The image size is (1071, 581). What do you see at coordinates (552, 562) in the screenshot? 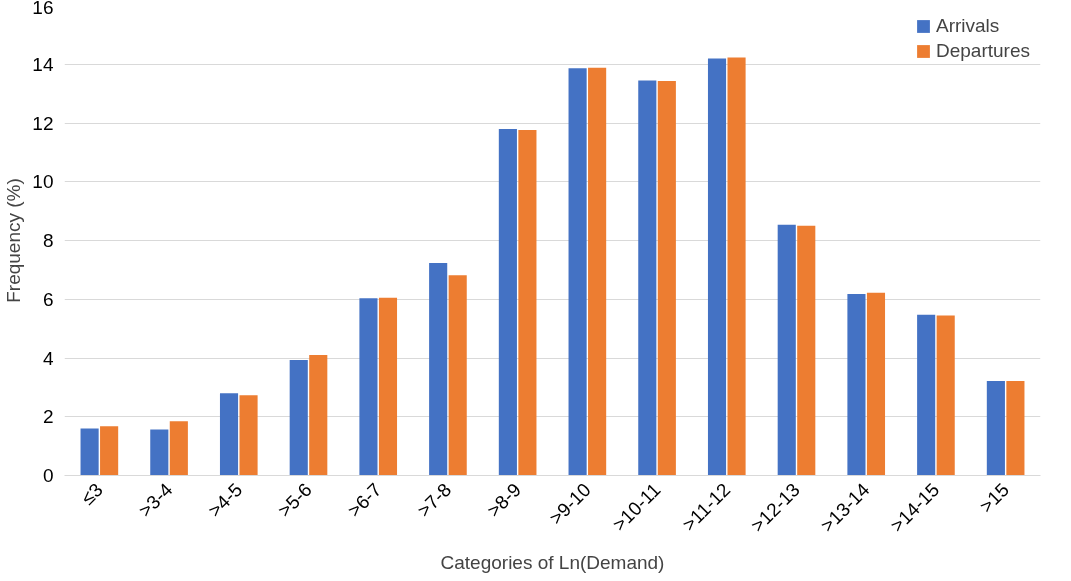
I see `x-axis-title: Categories of Ln(Demand)` at bounding box center [552, 562].